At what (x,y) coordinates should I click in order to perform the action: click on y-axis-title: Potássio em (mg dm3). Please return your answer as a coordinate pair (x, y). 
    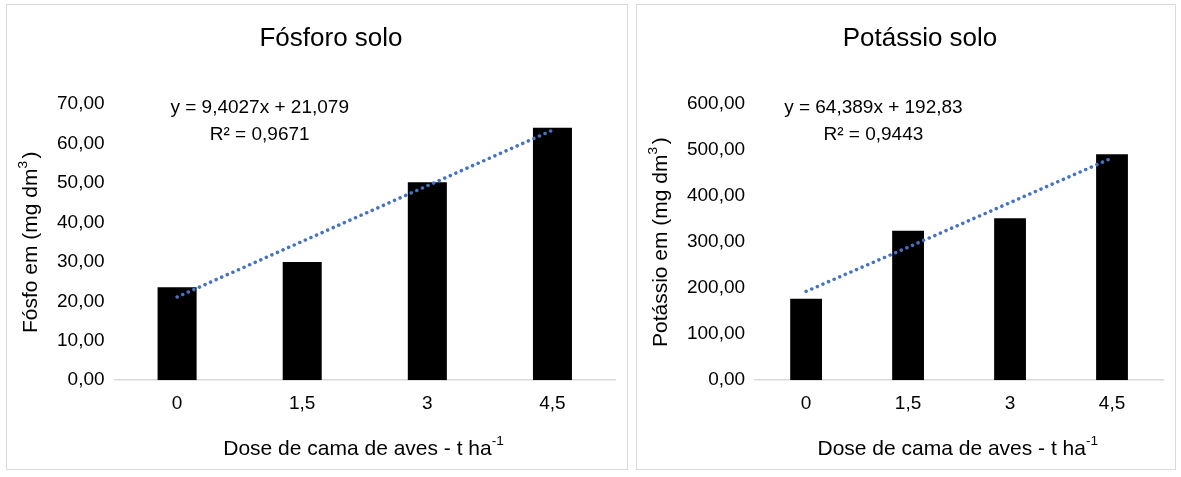
    Looking at the image, I should click on (658, 242).